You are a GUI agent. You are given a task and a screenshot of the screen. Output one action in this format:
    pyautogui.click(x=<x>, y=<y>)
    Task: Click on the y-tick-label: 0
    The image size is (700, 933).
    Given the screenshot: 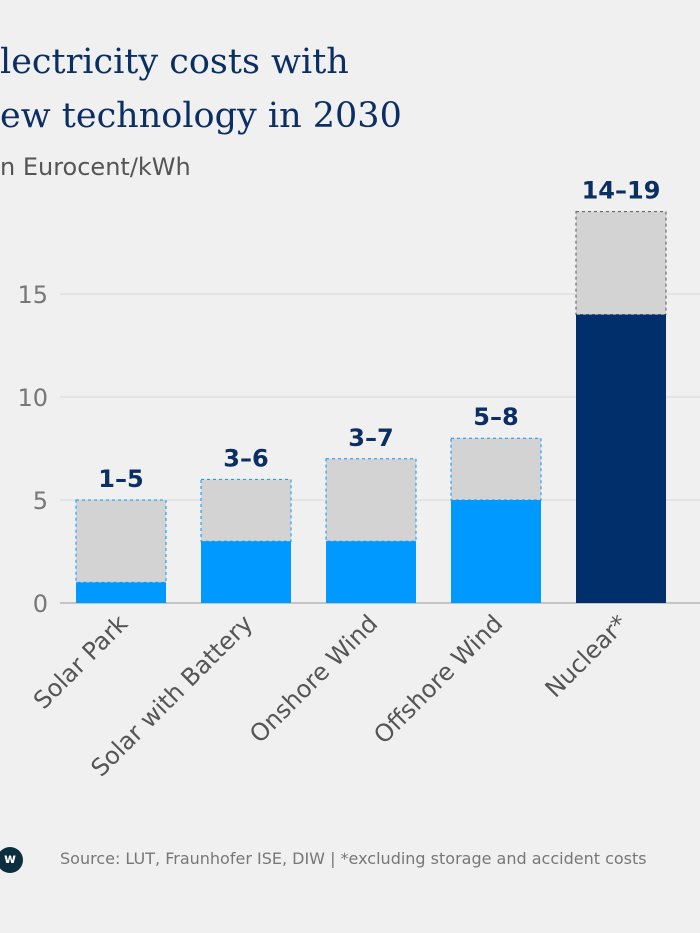 What is the action you would take?
    pyautogui.click(x=40, y=604)
    